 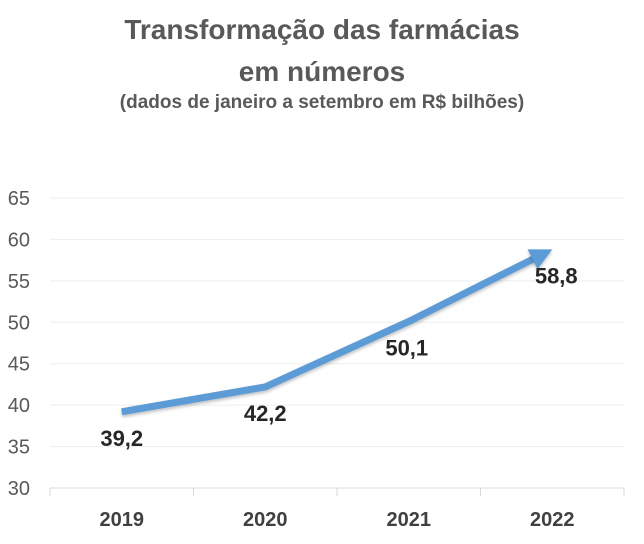 What do you see at coordinates (337, 491) in the screenshot?
I see `axes` at bounding box center [337, 491].